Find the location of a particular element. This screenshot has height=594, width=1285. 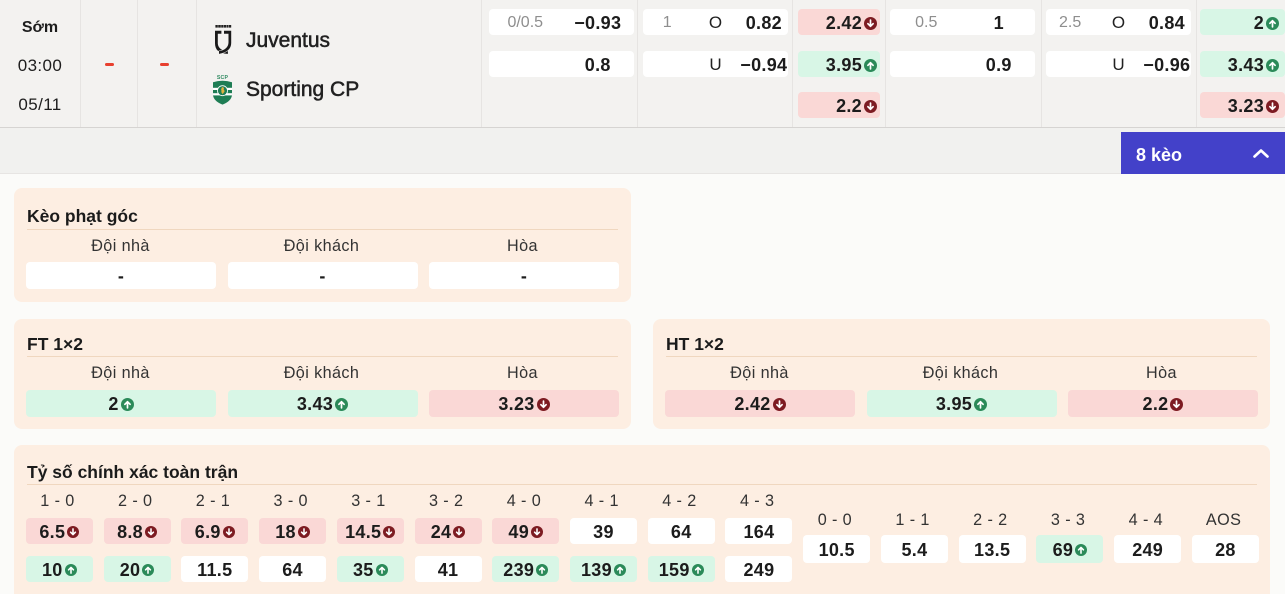

svg-text: SCP is located at coordinates (223, 78).